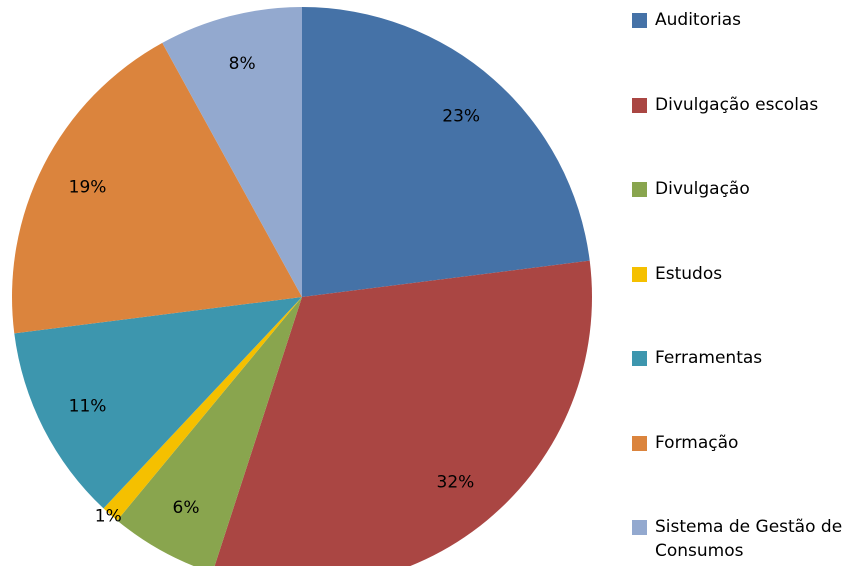 The image size is (863, 566). I want to click on legend-item: Divulgação escolas, so click(746, 105).